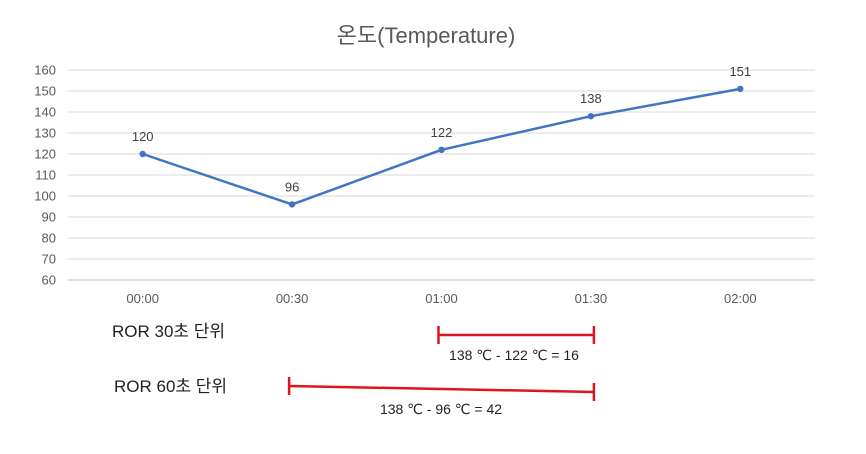 The width and height of the screenshot is (866, 454). Describe the element at coordinates (45, 133) in the screenshot. I see `y-tick-label: 130` at that location.